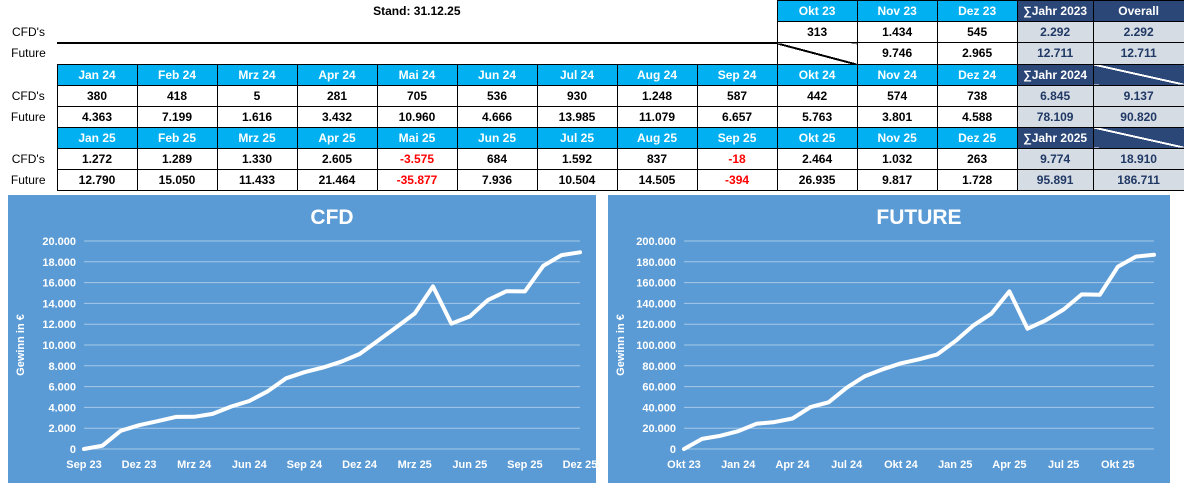  I want to click on month-header: Jan 24, so click(97, 74).